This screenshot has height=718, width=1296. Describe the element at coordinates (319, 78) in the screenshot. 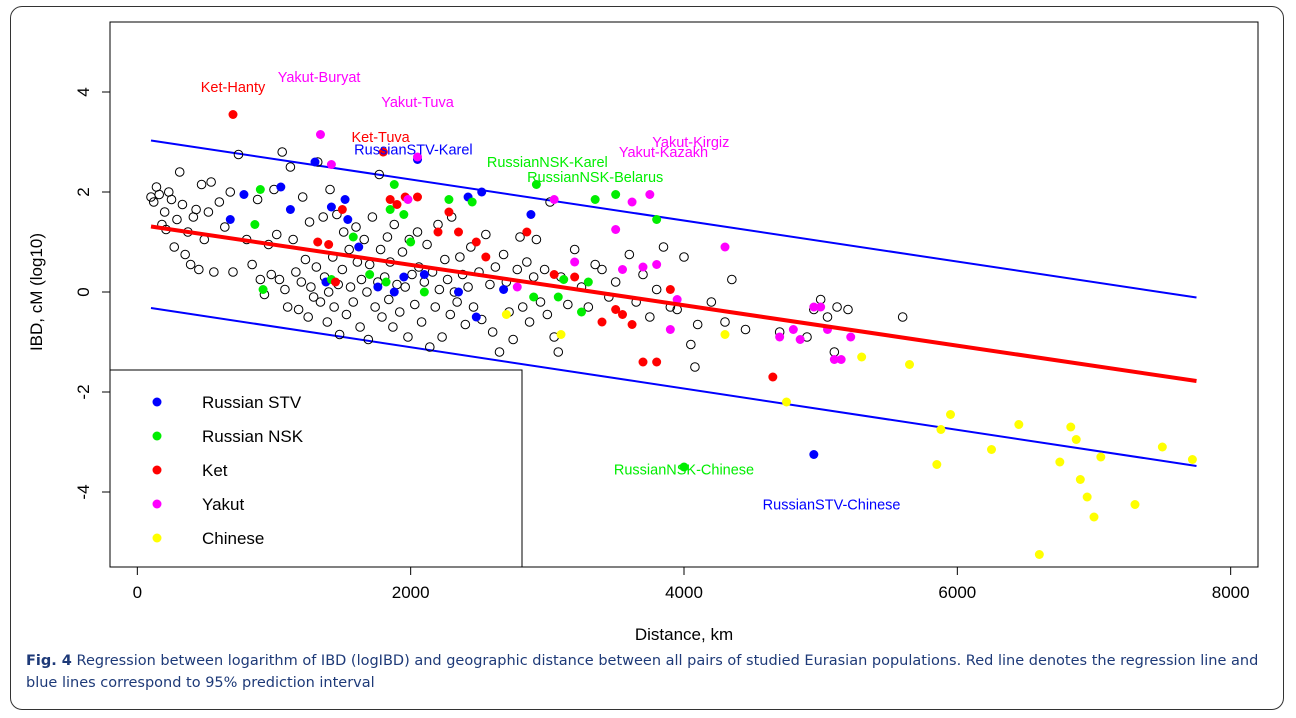

I see `annotation-label: Yakut-Buryat` at that location.